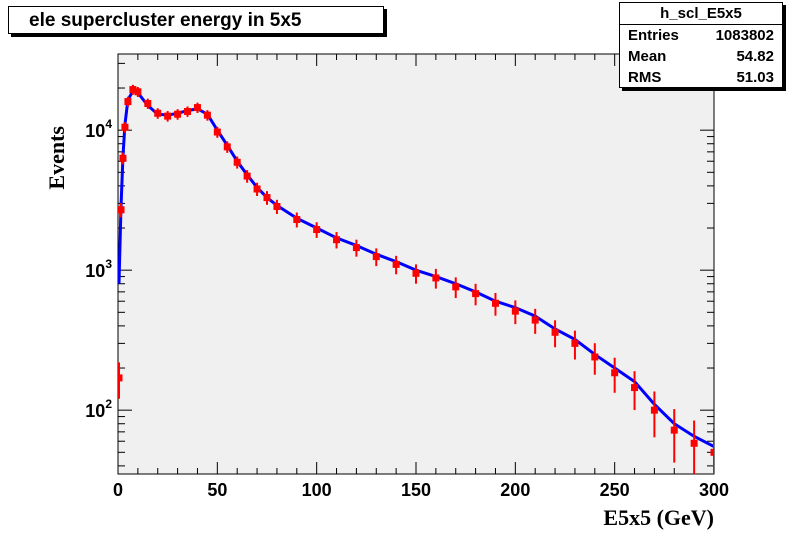 This screenshot has width=792, height=544. I want to click on x-tick-label: 200, so click(515, 490).